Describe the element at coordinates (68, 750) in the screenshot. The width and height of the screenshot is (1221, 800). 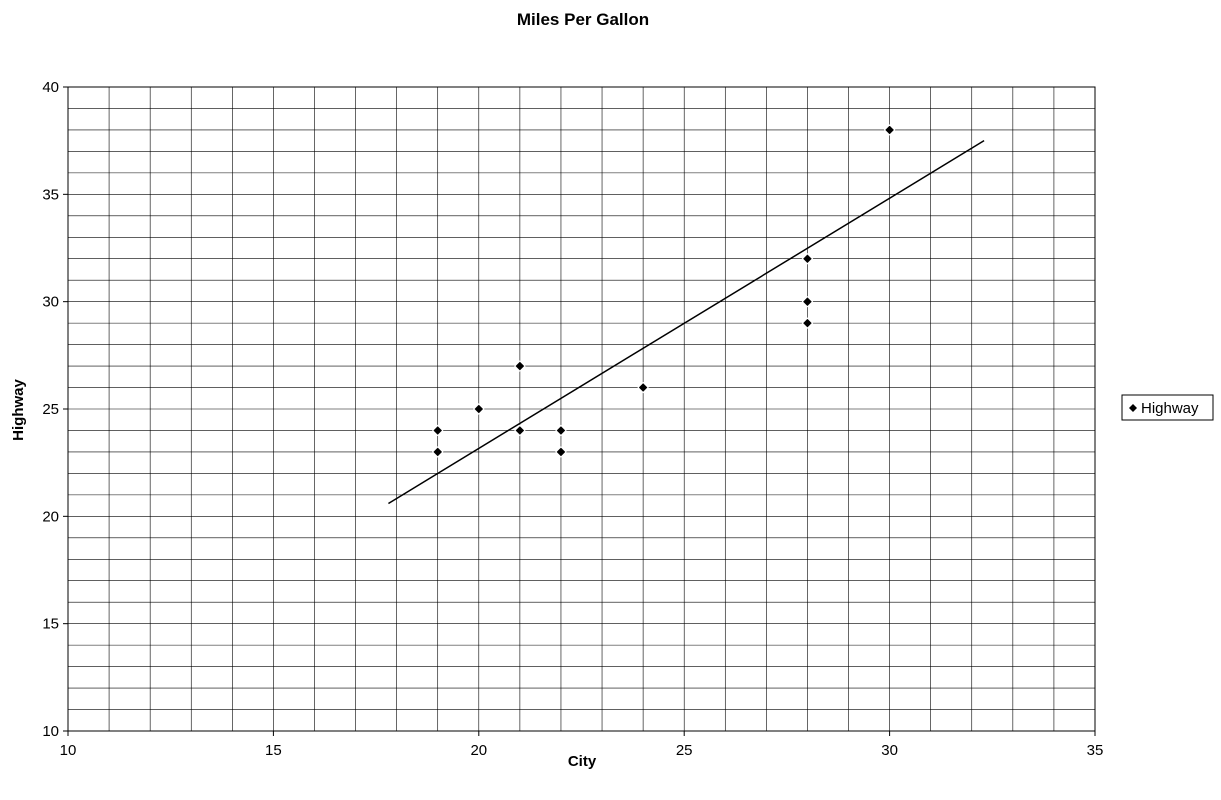
I see `x-tick-label: 10` at that location.